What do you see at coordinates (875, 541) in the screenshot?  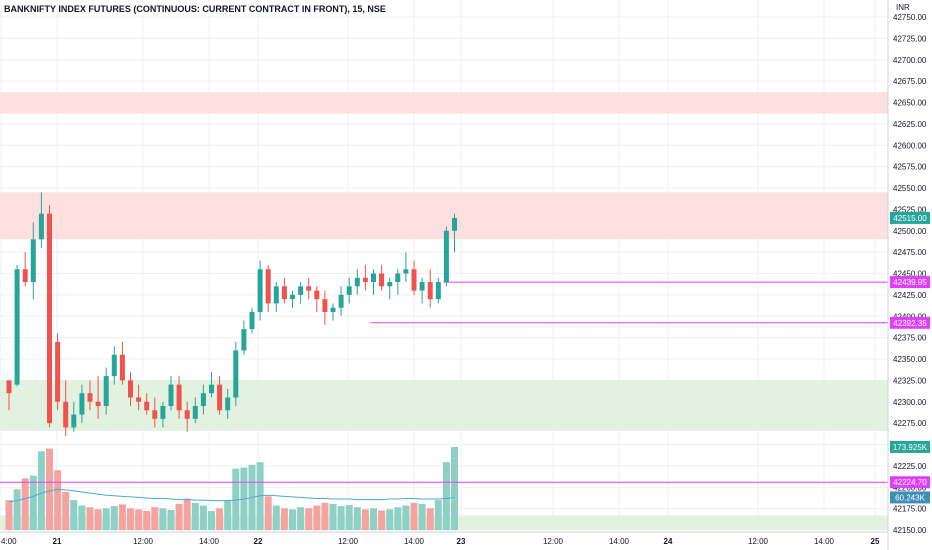 I see `time-tick-label: 25` at bounding box center [875, 541].